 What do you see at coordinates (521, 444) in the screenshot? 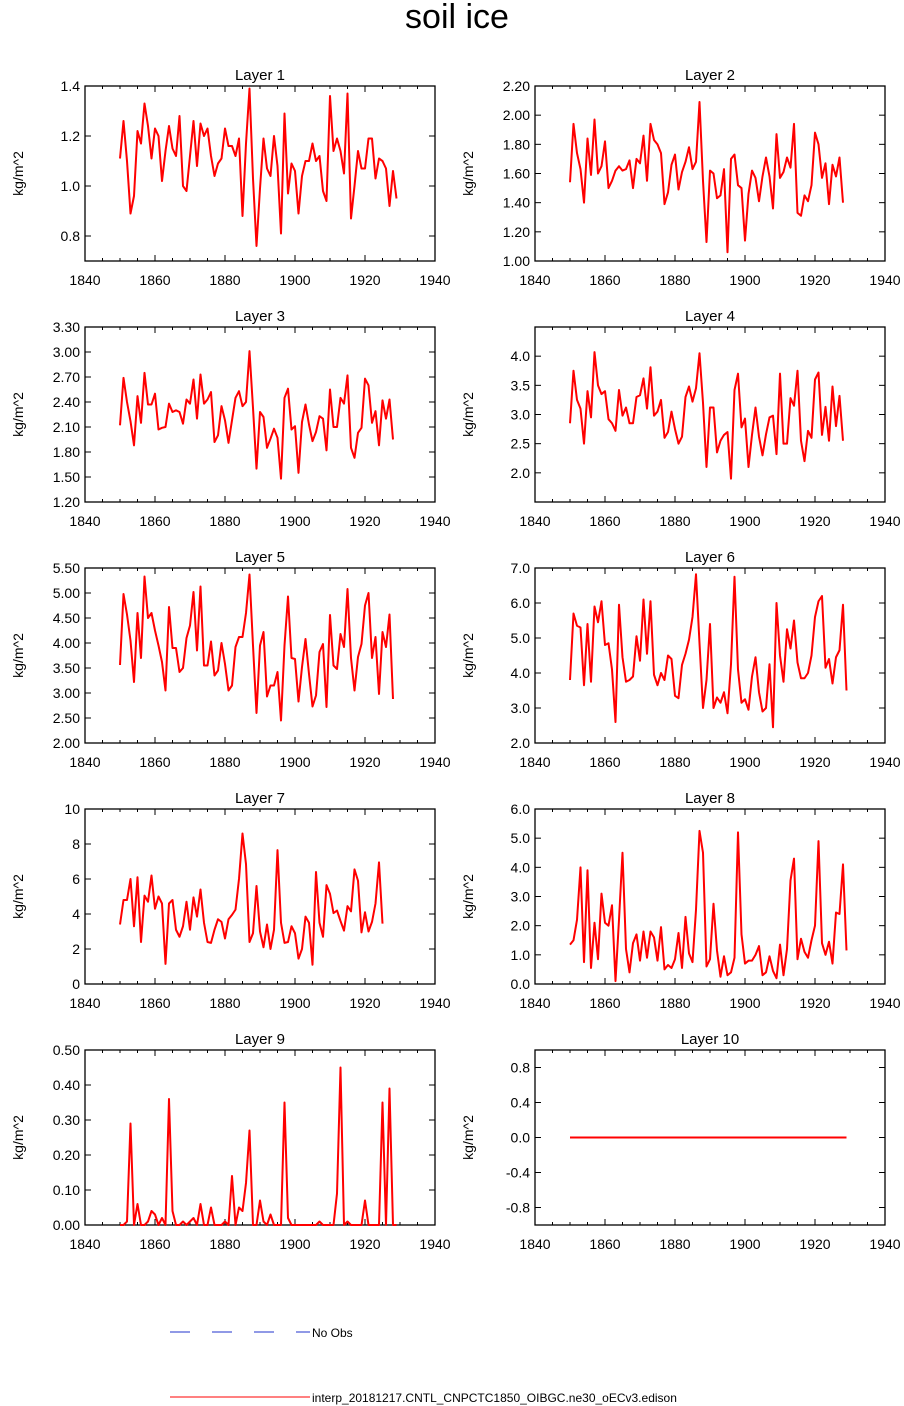
I see `y-tick-label: 2.5` at bounding box center [521, 444].